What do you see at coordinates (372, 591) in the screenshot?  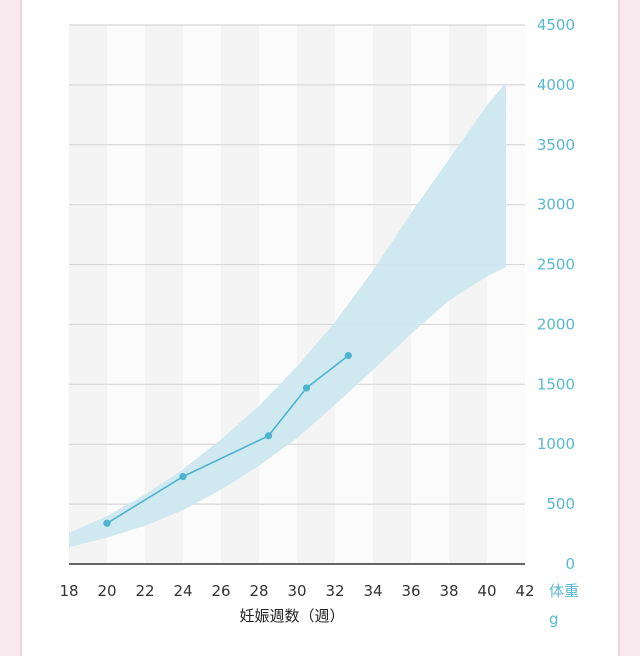 I see `x-tick-label: 34` at bounding box center [372, 591].